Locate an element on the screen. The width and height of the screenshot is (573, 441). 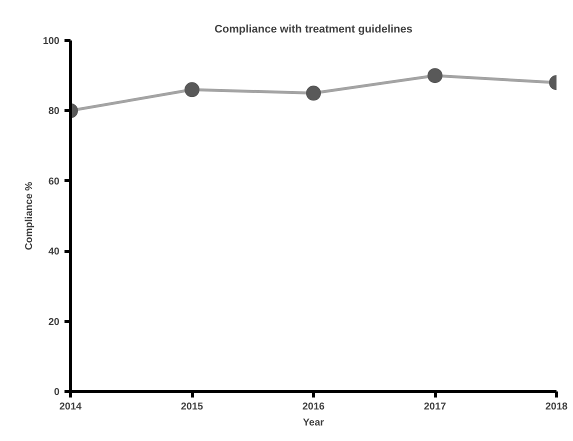
x-tick-label: 2014 is located at coordinates (70, 407).